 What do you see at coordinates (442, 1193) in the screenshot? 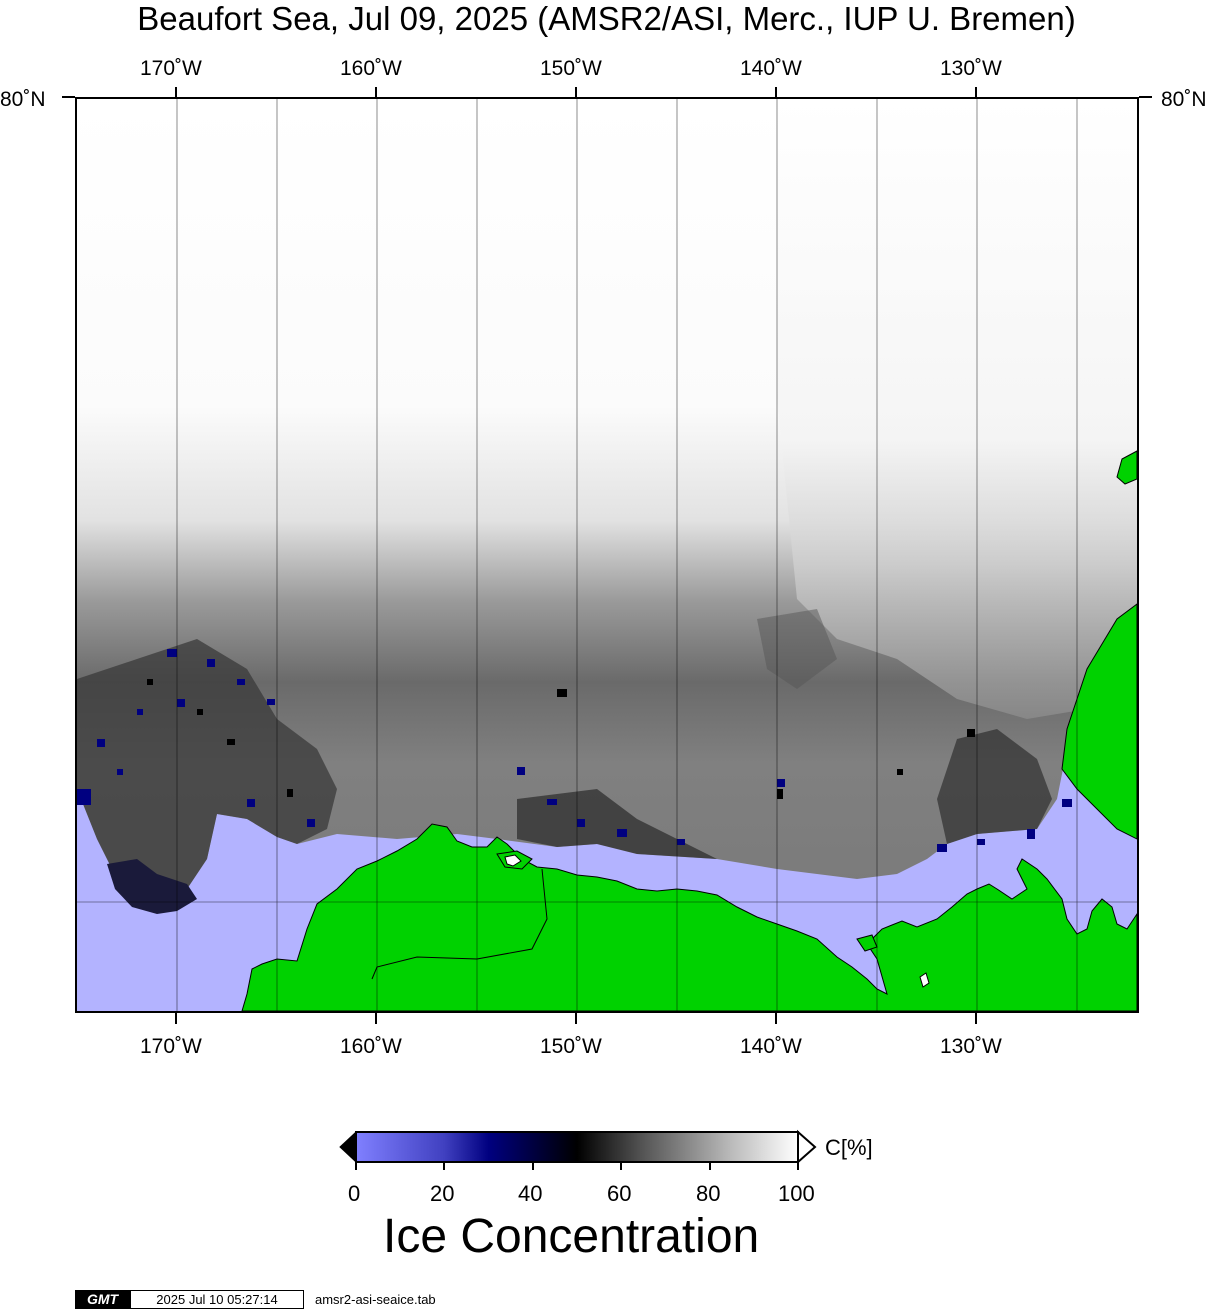
I see `colorbar-tick-20: 20` at bounding box center [442, 1193].